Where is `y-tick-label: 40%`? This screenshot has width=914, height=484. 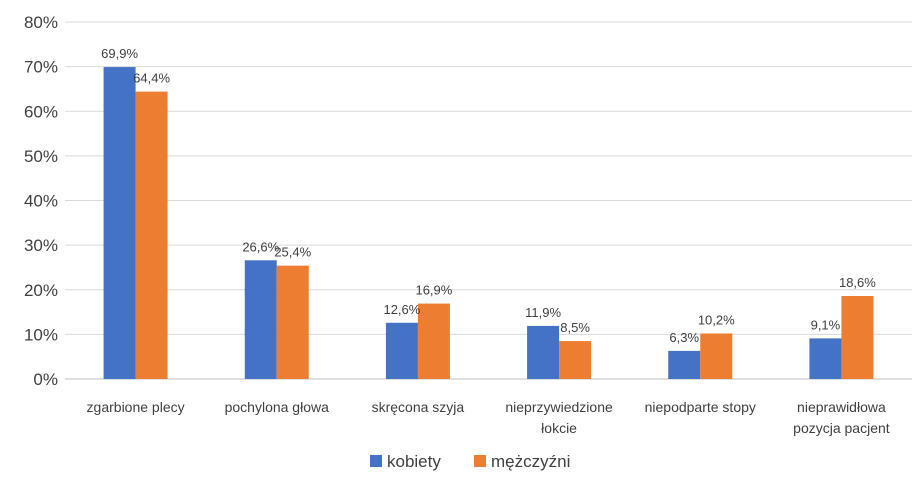
y-tick-label: 40% is located at coordinates (41, 201).